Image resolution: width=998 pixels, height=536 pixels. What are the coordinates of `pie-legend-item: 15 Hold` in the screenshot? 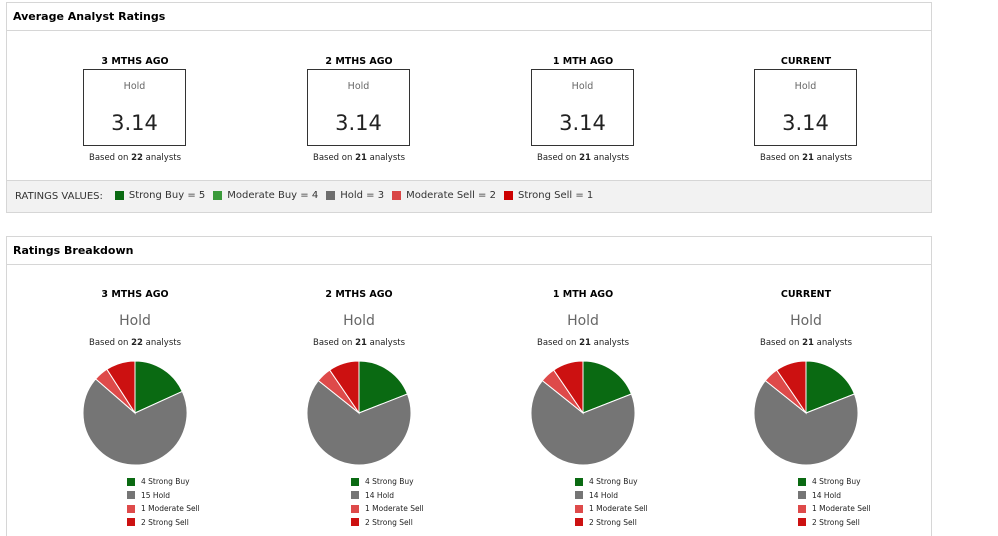 It's located at (163, 496).